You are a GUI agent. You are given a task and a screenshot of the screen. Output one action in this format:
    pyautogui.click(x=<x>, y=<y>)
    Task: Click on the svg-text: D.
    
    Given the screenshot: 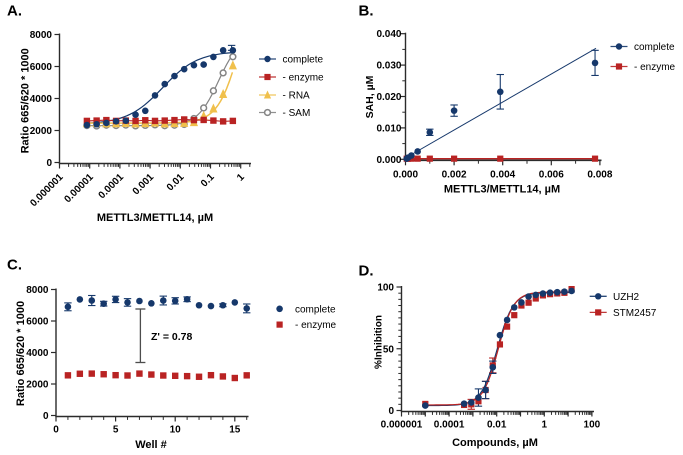 What is the action you would take?
    pyautogui.click(x=366, y=271)
    